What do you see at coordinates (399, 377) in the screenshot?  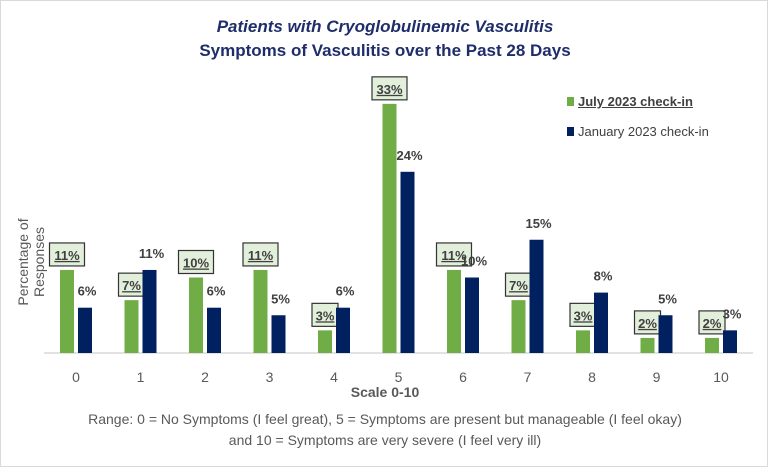 I see `x-tick-label: 5` at bounding box center [399, 377].